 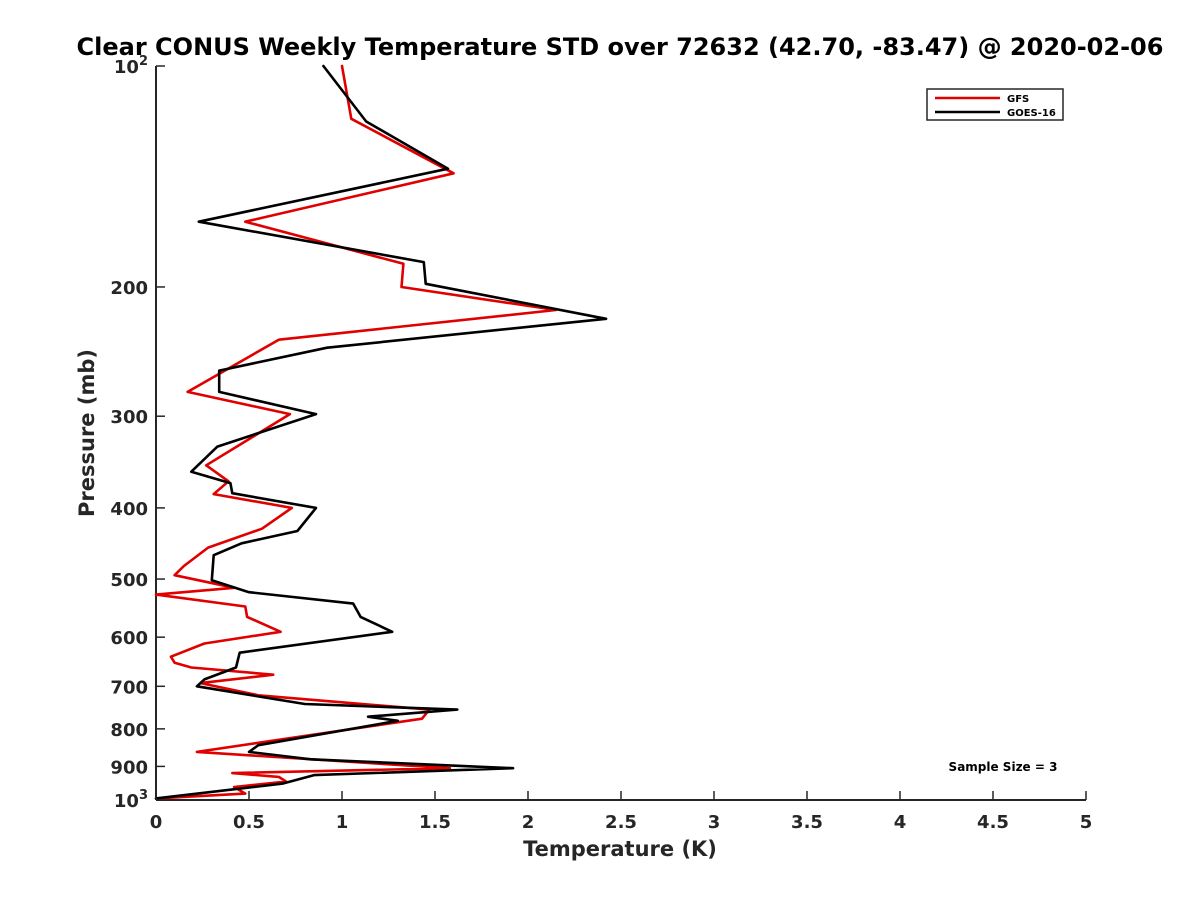 I want to click on y-tick-label: 10³, so click(x=131, y=800).